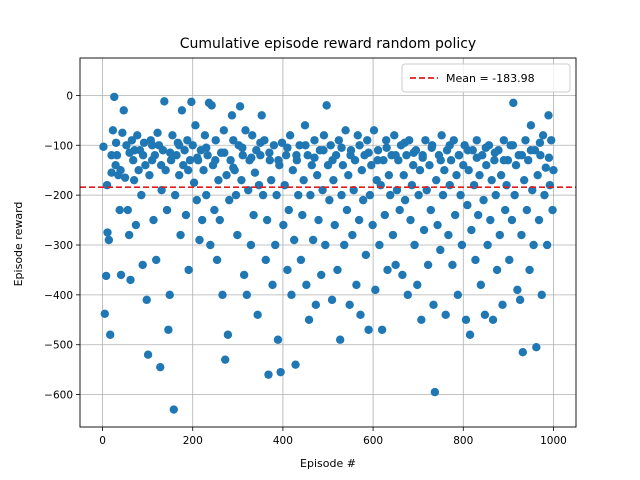 This screenshot has height=480, width=640. Describe the element at coordinates (58, 296) in the screenshot. I see `y-tick-label: −400` at that location.